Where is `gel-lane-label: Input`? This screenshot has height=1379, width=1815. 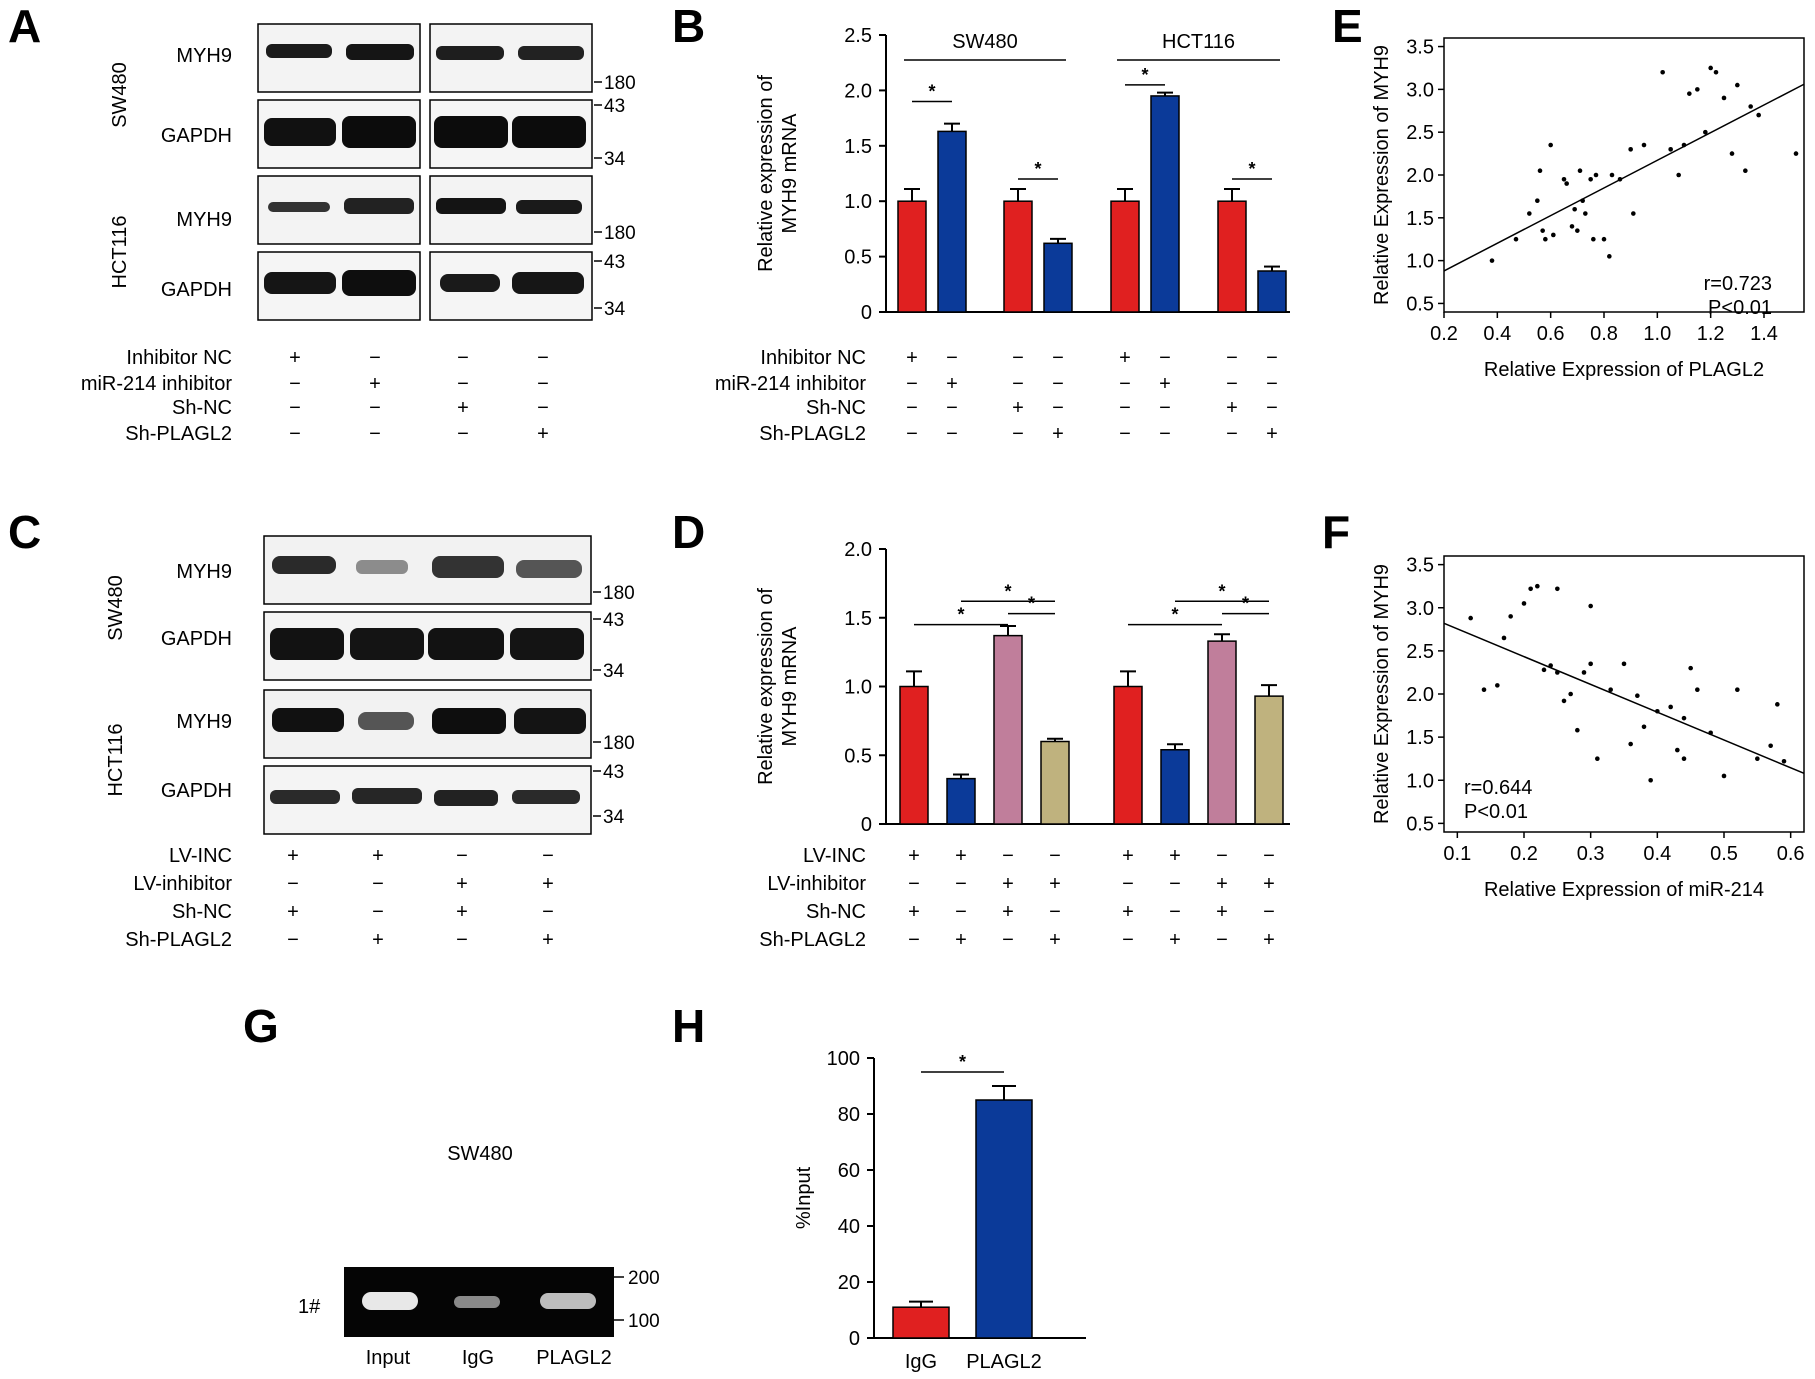
gel-lane-label: Input is located at coordinates (388, 1358).